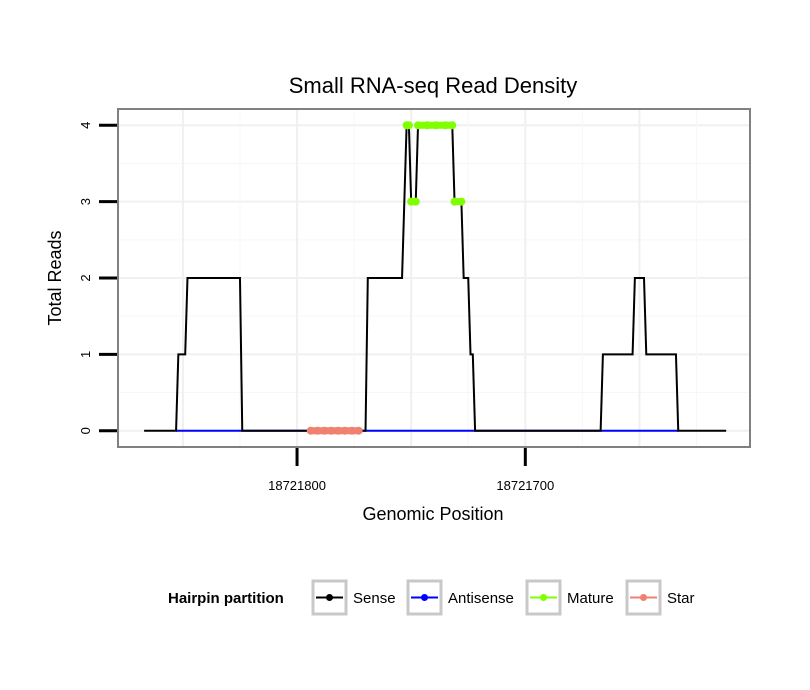 This screenshot has width=810, height=690. What do you see at coordinates (55, 277) in the screenshot?
I see `y-axis-label: Total Reads` at bounding box center [55, 277].